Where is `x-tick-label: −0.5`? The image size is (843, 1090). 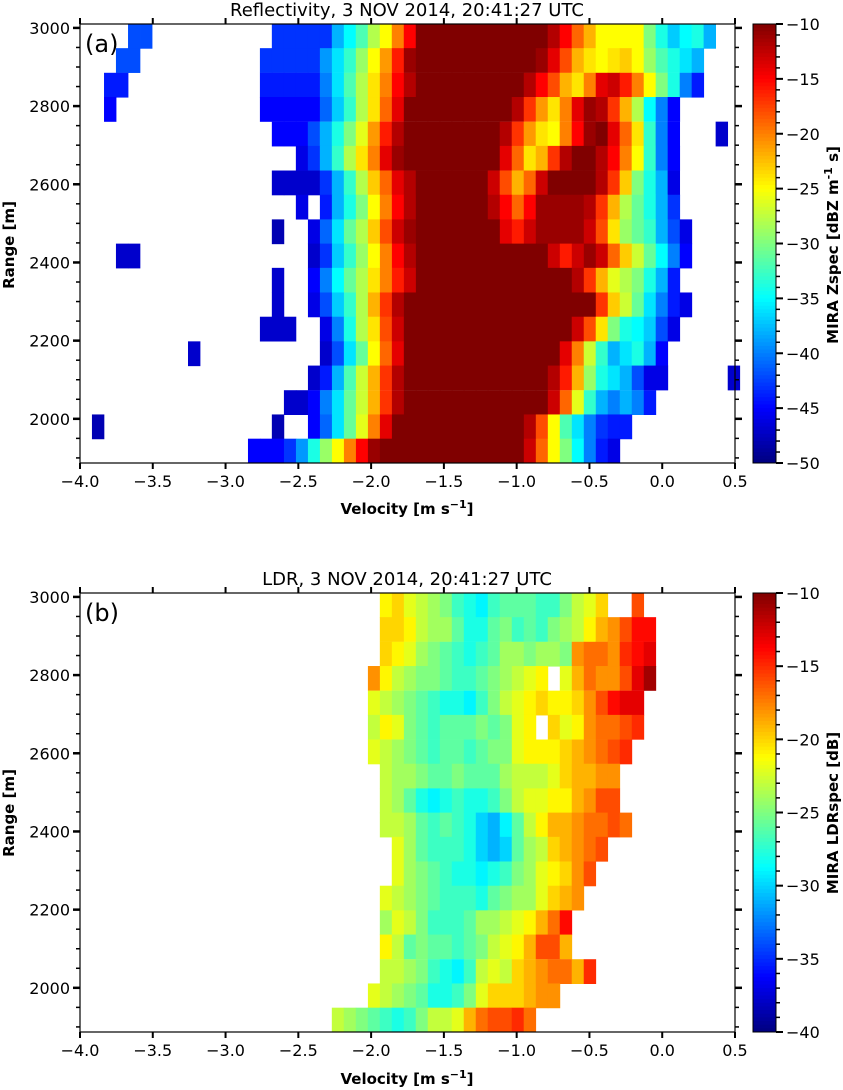
x-tick-label: −0.5 is located at coordinates (589, 1050).